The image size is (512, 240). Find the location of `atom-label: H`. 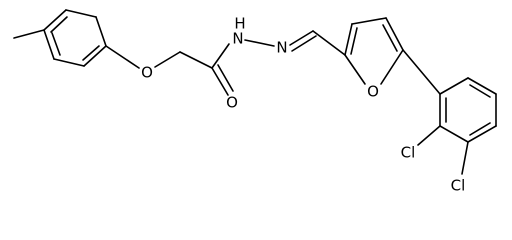

atom-label: H is located at coordinates (239, 24).